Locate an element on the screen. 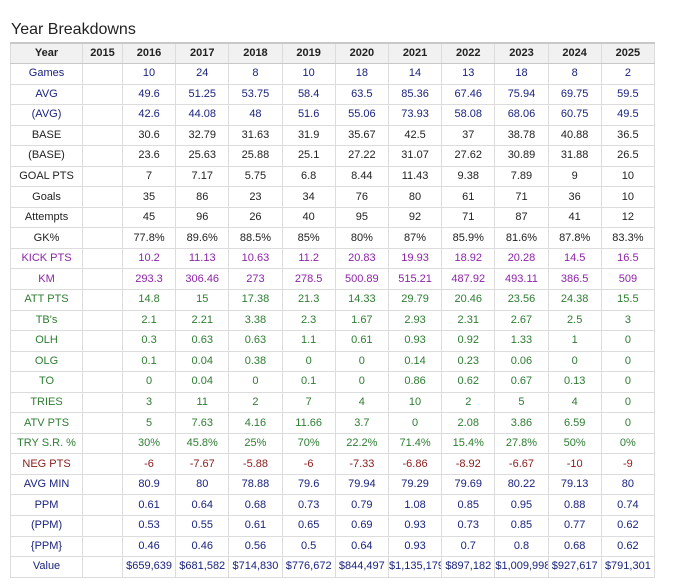 This screenshot has height=587, width=680. column-header-2017: 2017 is located at coordinates (202, 53).